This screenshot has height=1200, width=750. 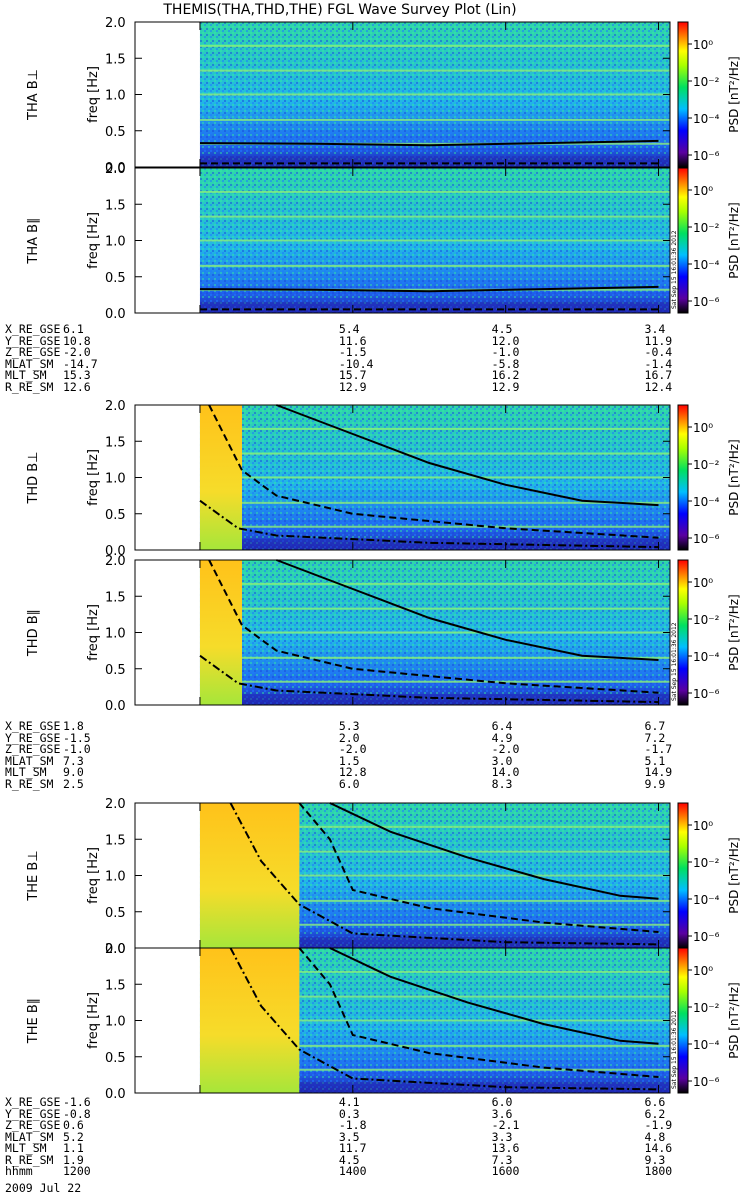 What do you see at coordinates (655, 1113) in the screenshot?
I see `ephemeris-value: 6.2` at bounding box center [655, 1113].